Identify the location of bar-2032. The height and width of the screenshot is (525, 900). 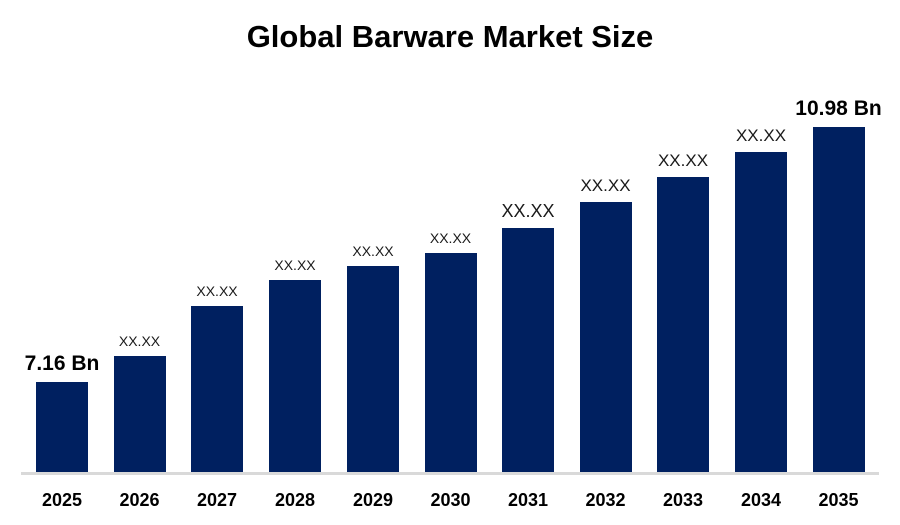
(605, 337).